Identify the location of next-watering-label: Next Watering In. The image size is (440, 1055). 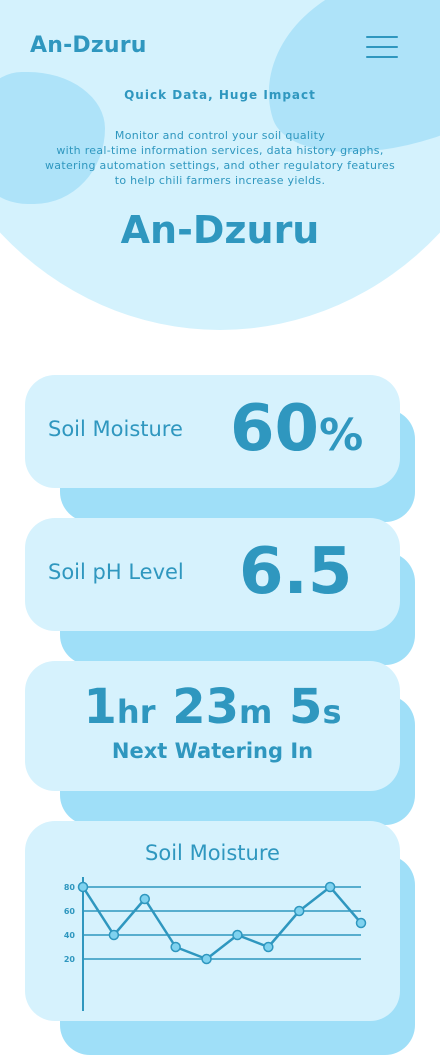
(212, 751).